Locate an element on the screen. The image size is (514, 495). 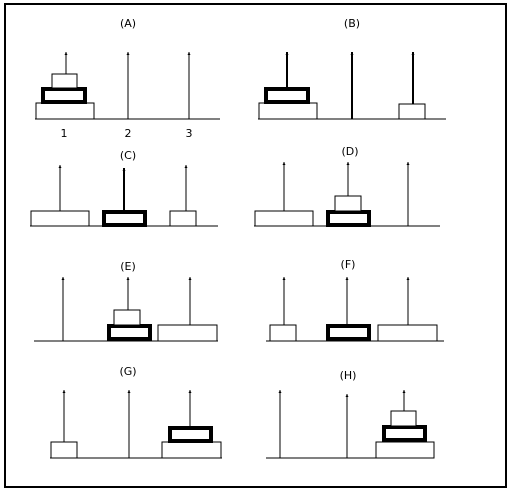
panel-g-label: (G) is located at coordinates (127, 371).